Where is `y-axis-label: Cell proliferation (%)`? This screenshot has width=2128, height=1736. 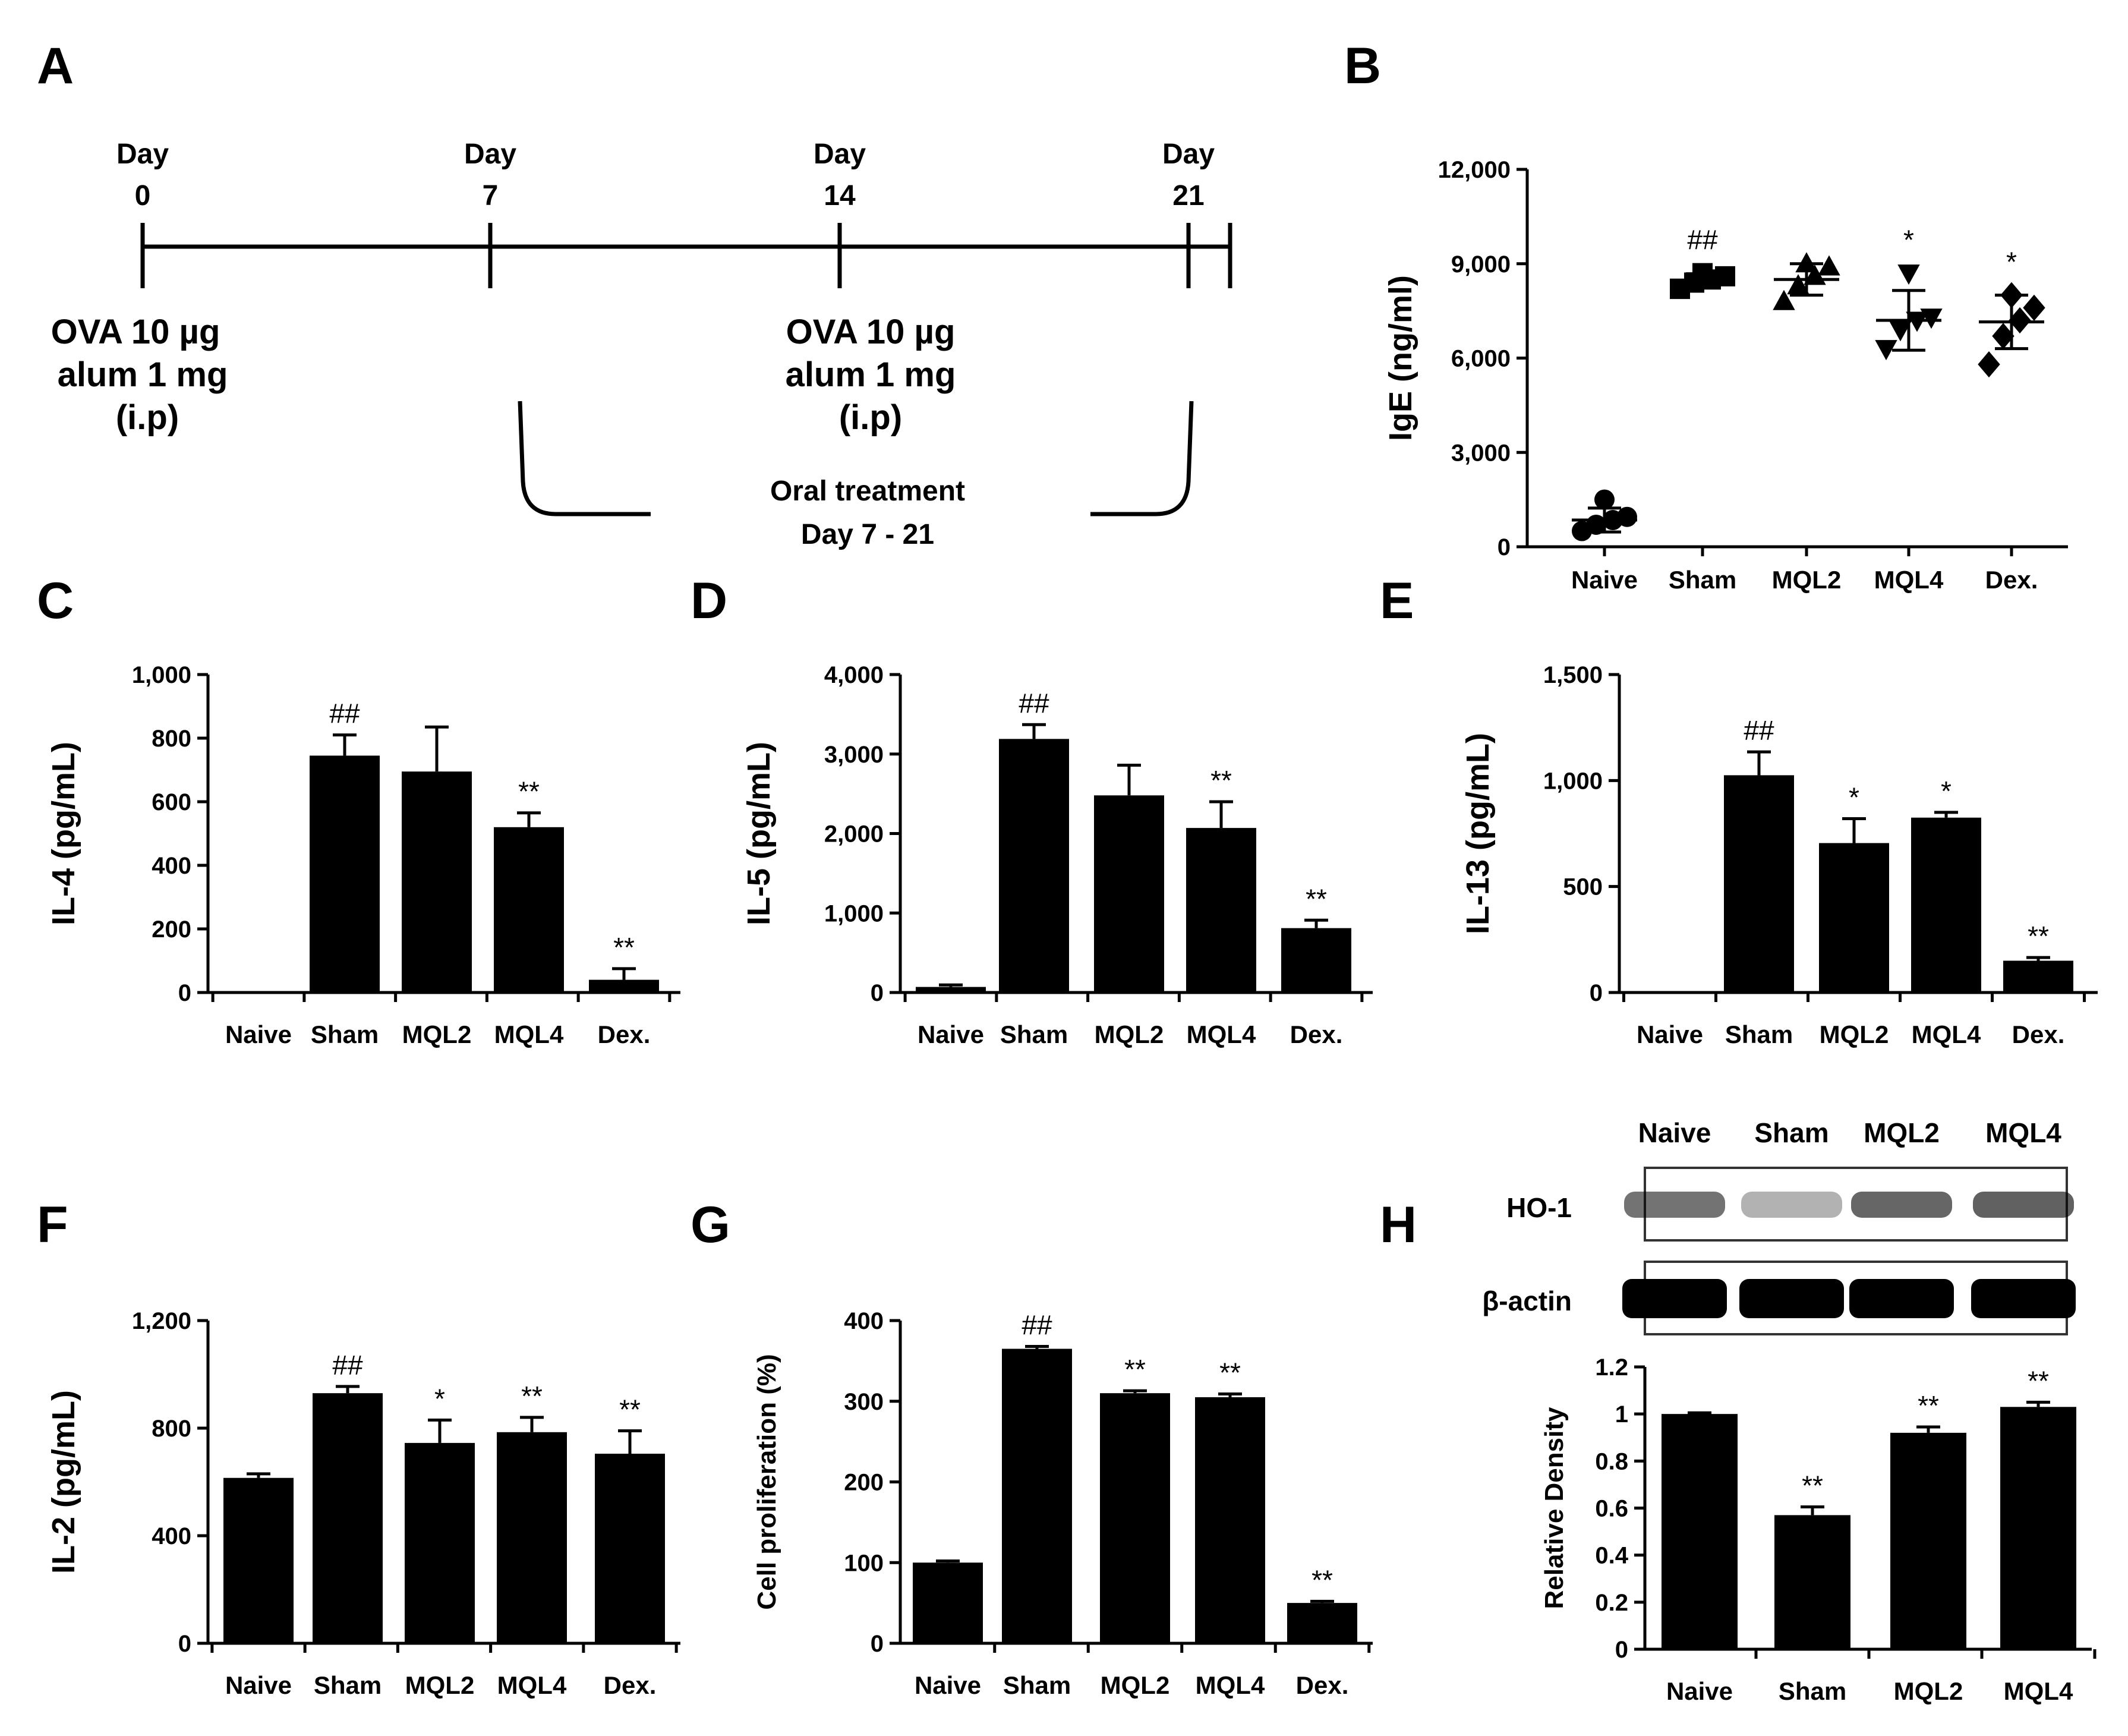 y-axis-label: Cell proliferation (%) is located at coordinates (766, 1481).